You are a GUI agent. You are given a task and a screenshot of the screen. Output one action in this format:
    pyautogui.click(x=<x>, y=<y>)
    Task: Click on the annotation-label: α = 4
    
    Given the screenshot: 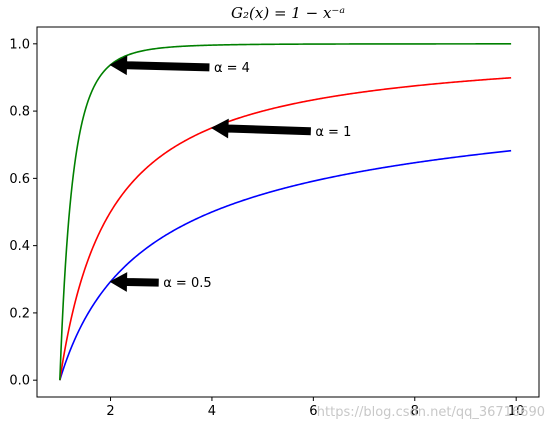 What is the action you would take?
    pyautogui.click(x=232, y=68)
    